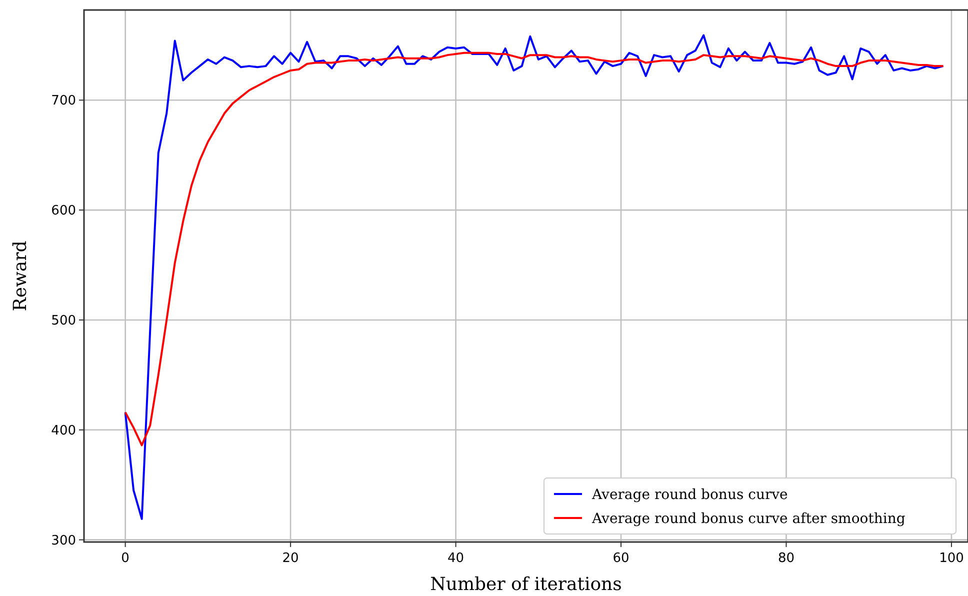 The width and height of the screenshot is (968, 596). I want to click on x-axis-title: Number of iterations, so click(526, 584).